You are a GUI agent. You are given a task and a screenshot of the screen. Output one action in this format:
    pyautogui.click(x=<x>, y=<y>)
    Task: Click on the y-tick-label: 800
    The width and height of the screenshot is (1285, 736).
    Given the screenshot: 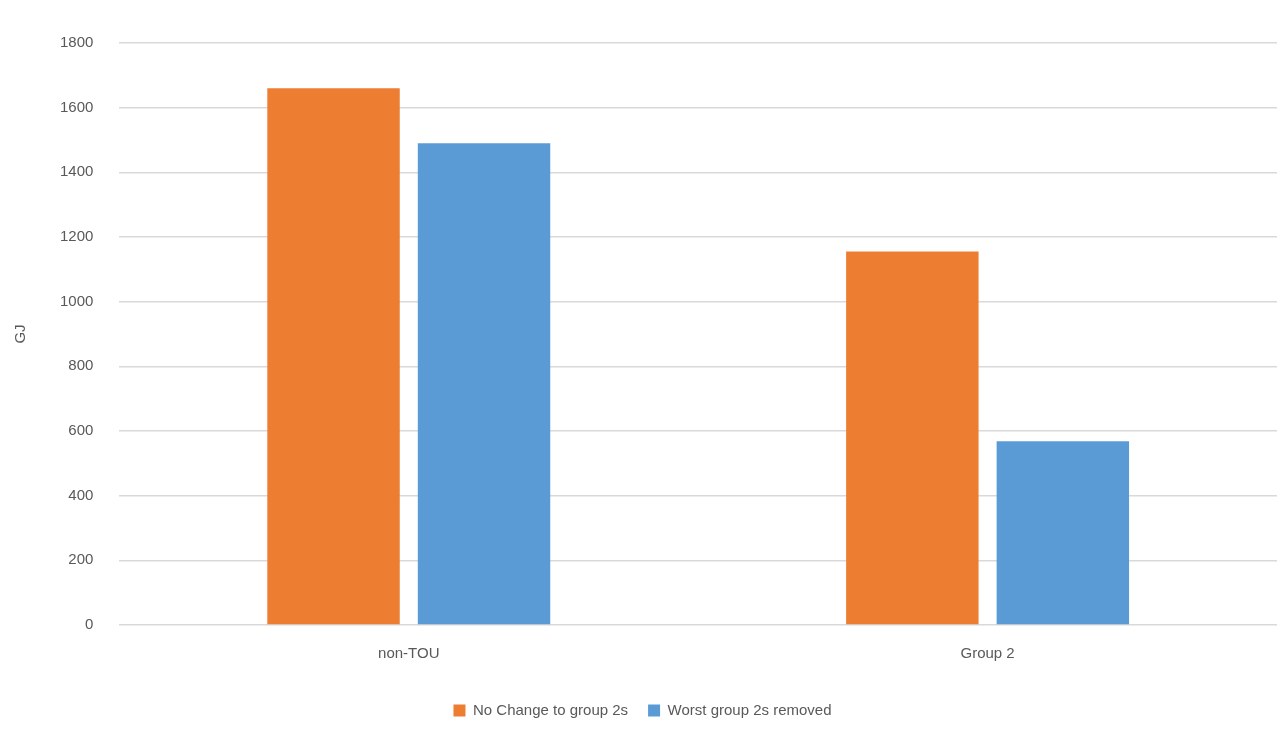 What is the action you would take?
    pyautogui.click(x=81, y=365)
    